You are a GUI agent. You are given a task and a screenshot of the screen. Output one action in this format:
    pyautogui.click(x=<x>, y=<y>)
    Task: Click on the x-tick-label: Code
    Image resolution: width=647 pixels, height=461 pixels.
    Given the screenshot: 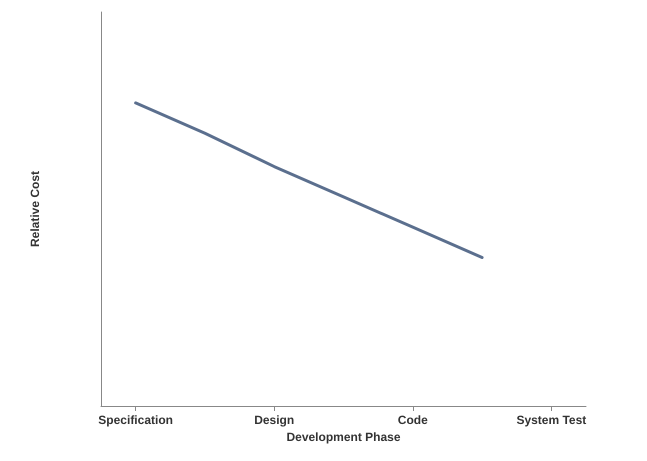 What is the action you would take?
    pyautogui.click(x=413, y=420)
    